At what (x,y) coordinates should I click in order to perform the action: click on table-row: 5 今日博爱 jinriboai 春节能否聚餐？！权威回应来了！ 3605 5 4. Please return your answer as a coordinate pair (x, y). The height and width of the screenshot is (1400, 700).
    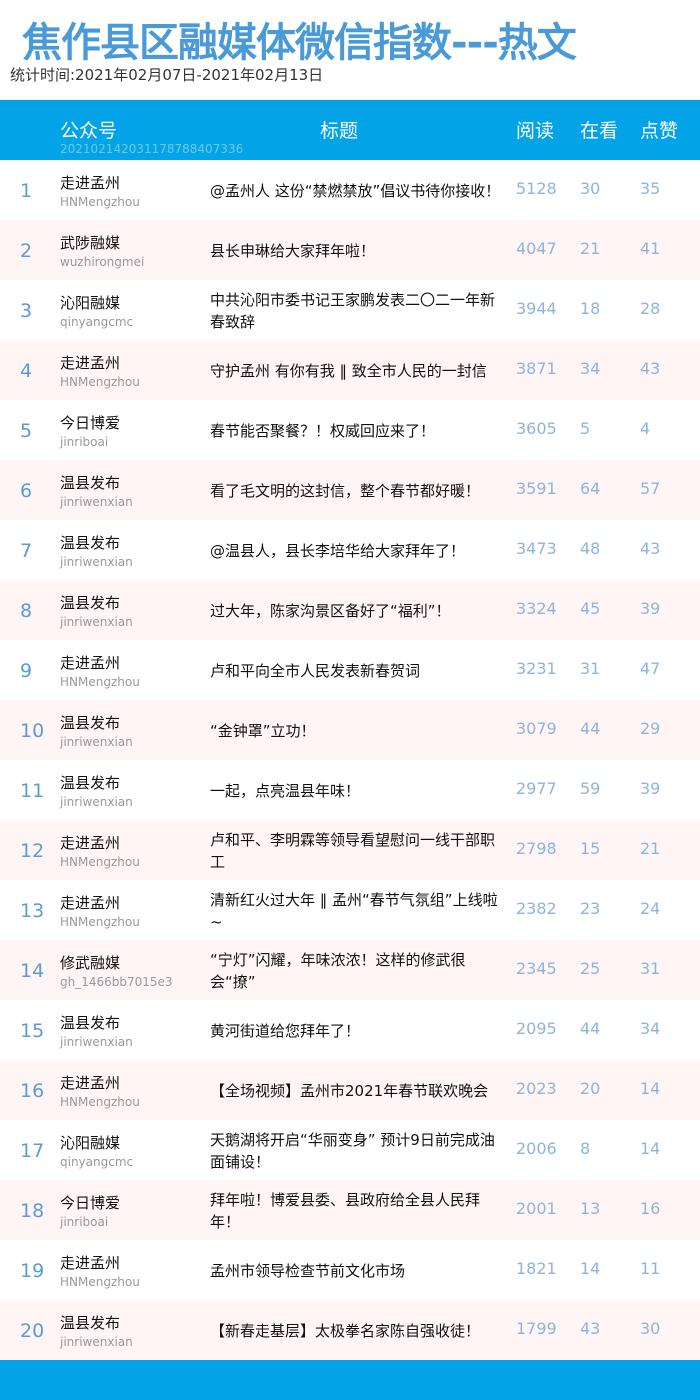
    Looking at the image, I should click on (350, 430).